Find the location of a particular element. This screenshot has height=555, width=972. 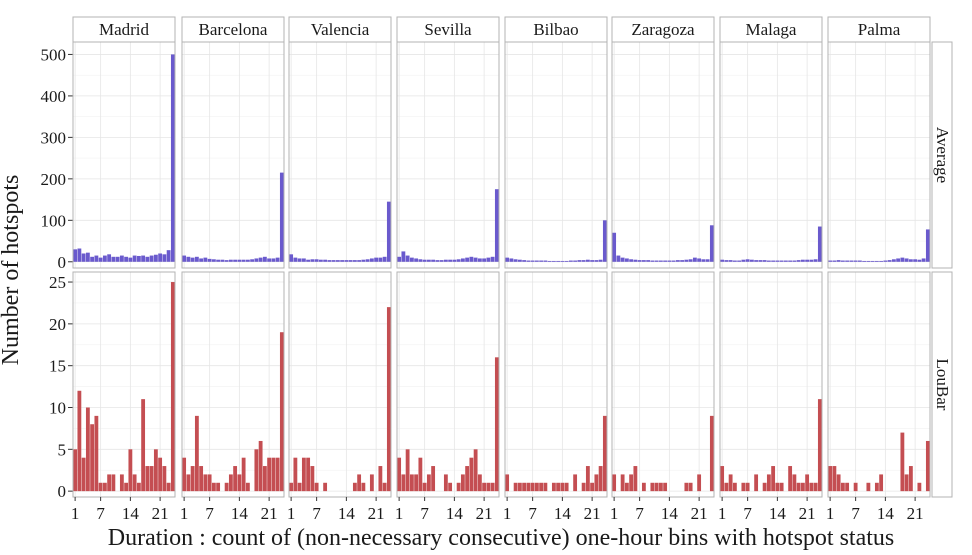

x-tick-label-madrid-1: 1 is located at coordinates (75, 513).